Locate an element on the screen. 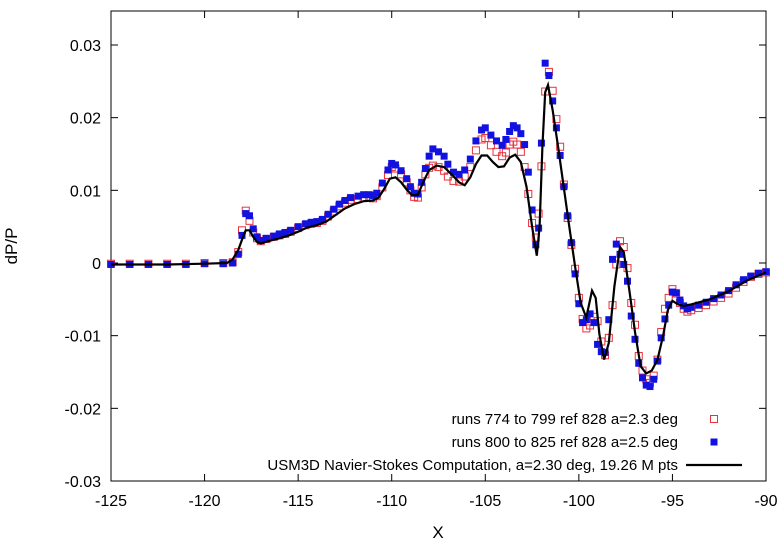 This screenshot has height=544, width=780. x-axis-label: X is located at coordinates (437, 532).